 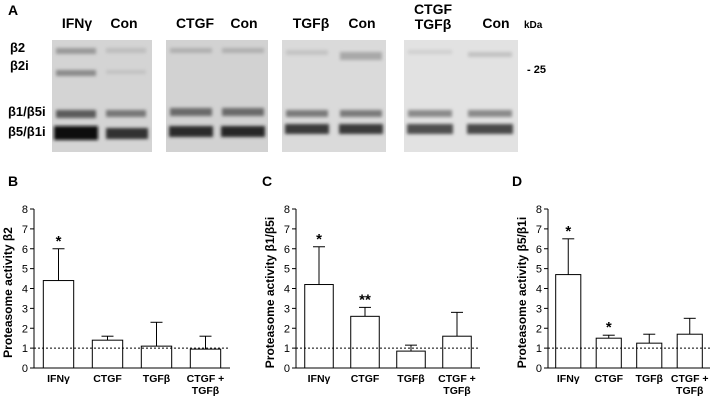 I want to click on panel-b-y-tick-label: 7, so click(x=25, y=230).